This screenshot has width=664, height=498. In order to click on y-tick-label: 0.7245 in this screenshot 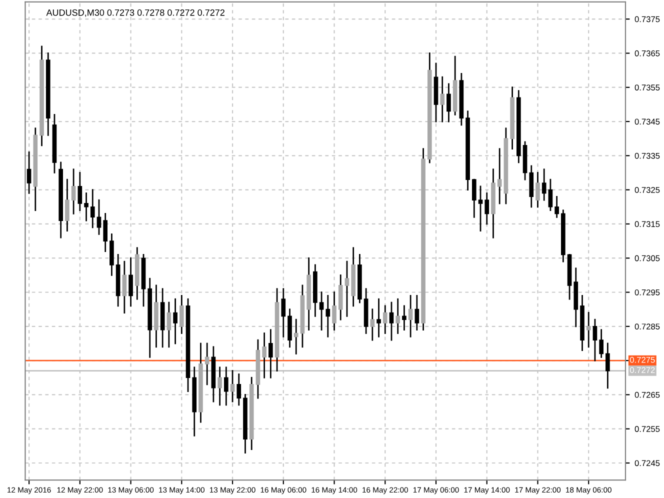, I will do `click(647, 463)`.